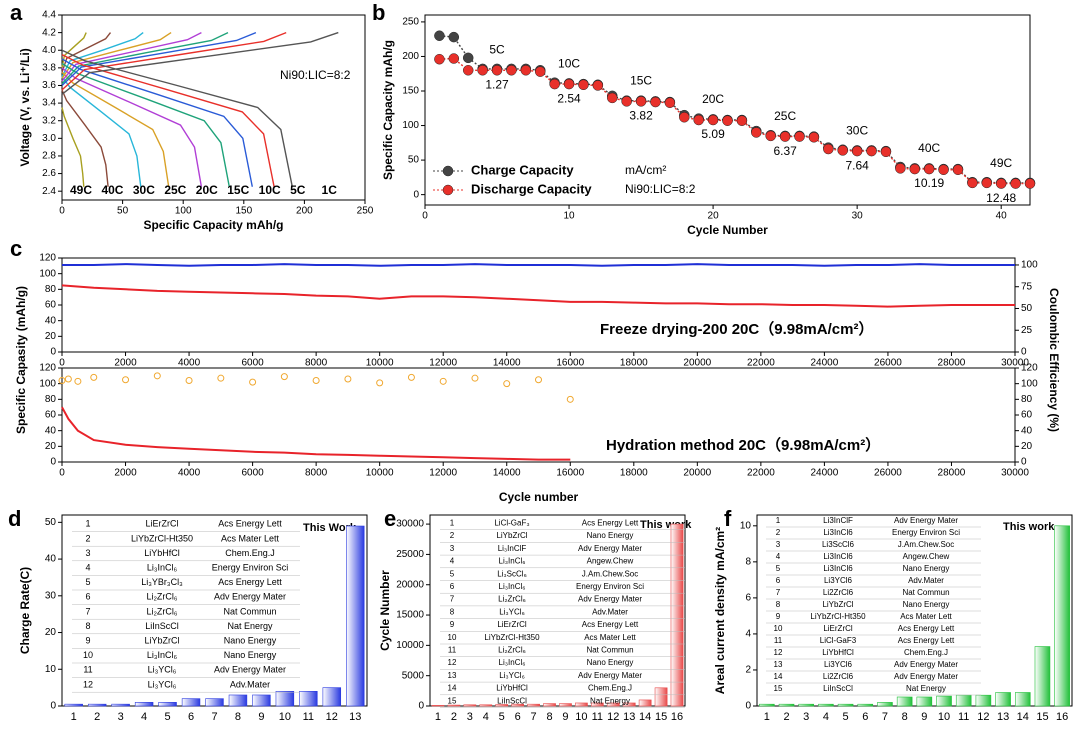  I want to click on x-tick-label: 4, so click(144, 717).